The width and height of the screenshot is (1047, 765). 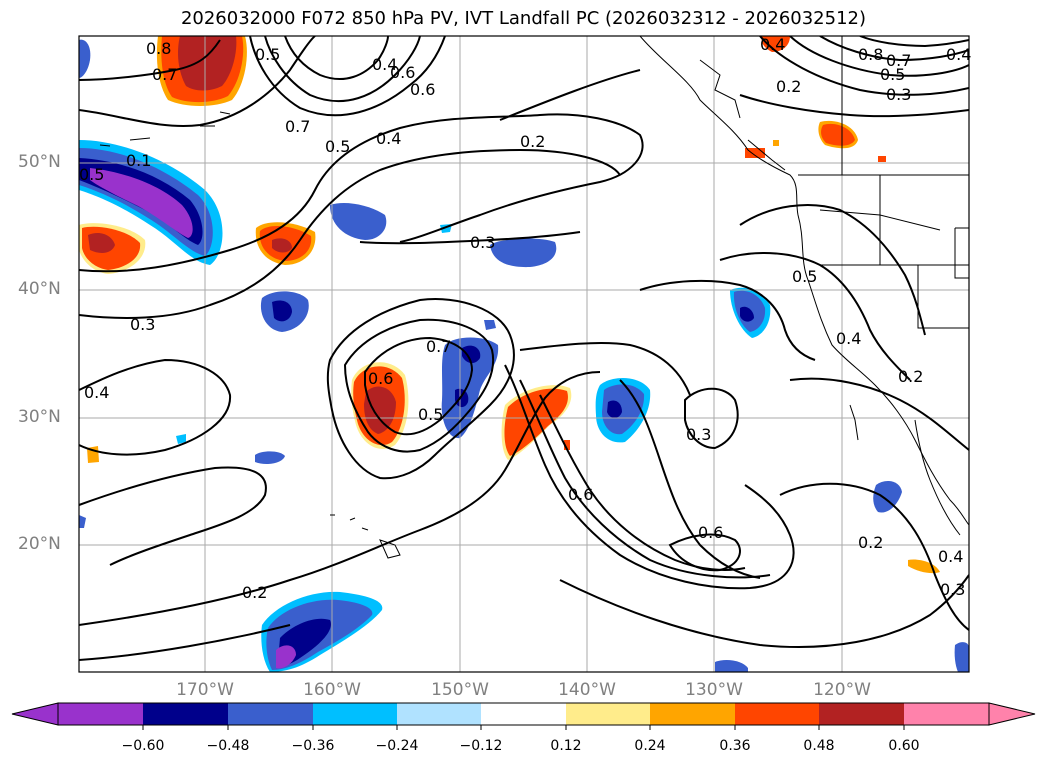 What do you see at coordinates (460, 690) in the screenshot?
I see `lon-label-150w: 150°W` at bounding box center [460, 690].